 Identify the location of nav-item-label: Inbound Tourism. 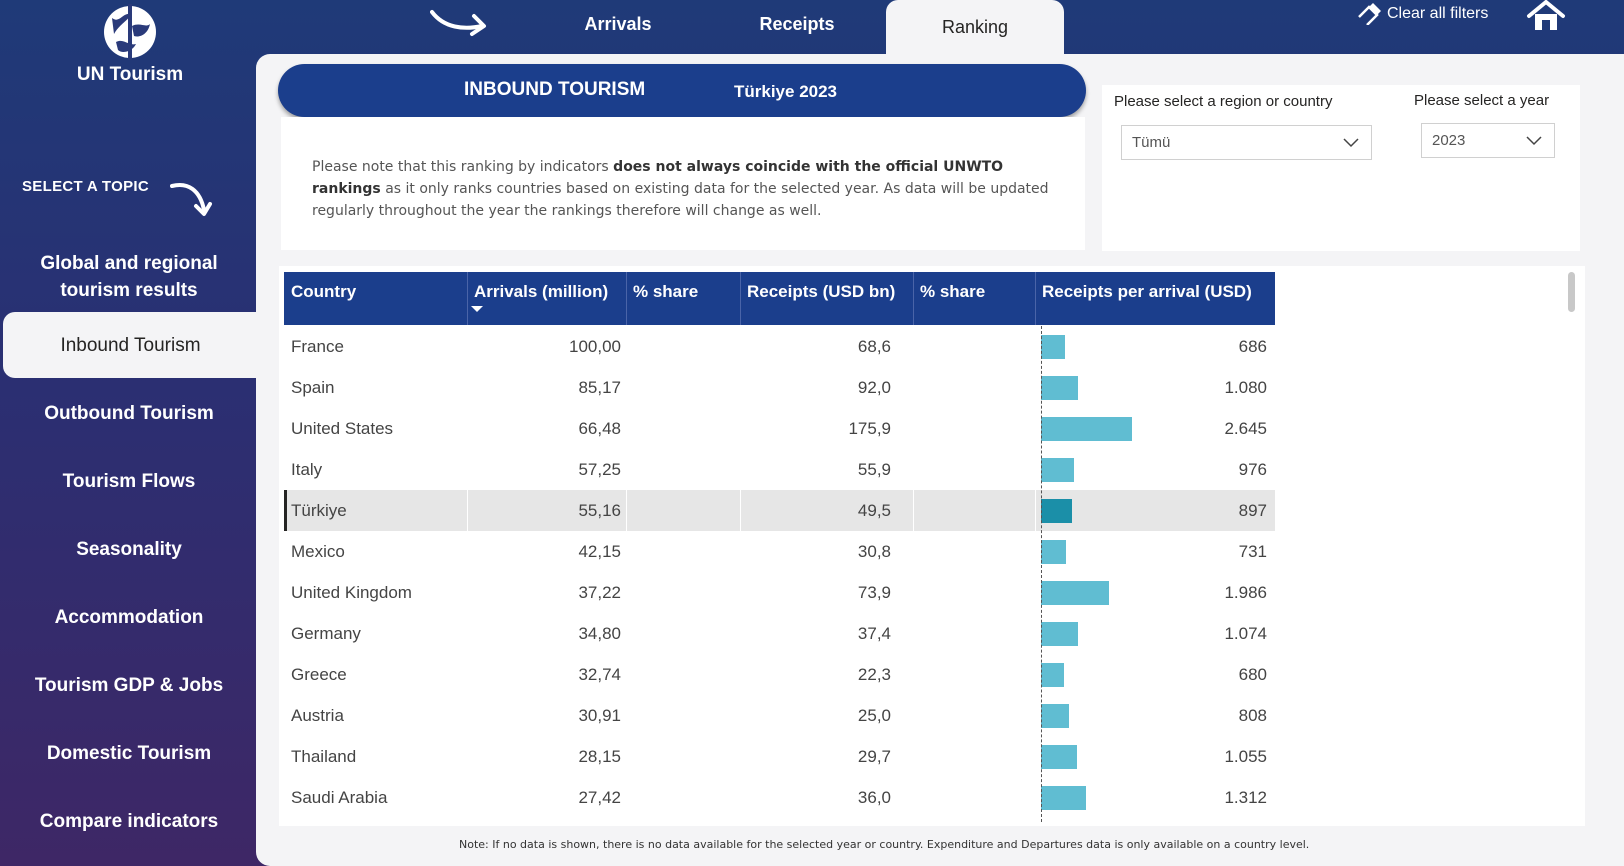
(130, 345).